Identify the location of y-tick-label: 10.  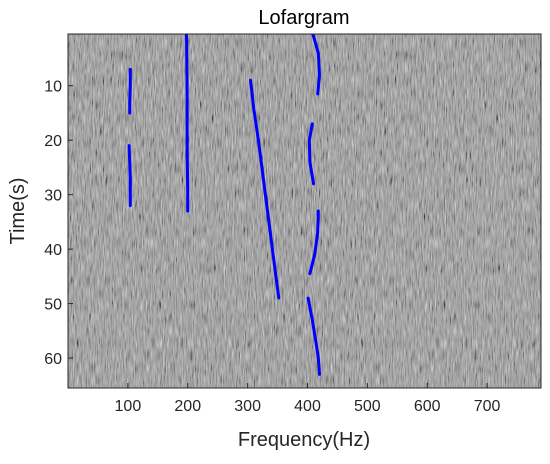
(53, 87).